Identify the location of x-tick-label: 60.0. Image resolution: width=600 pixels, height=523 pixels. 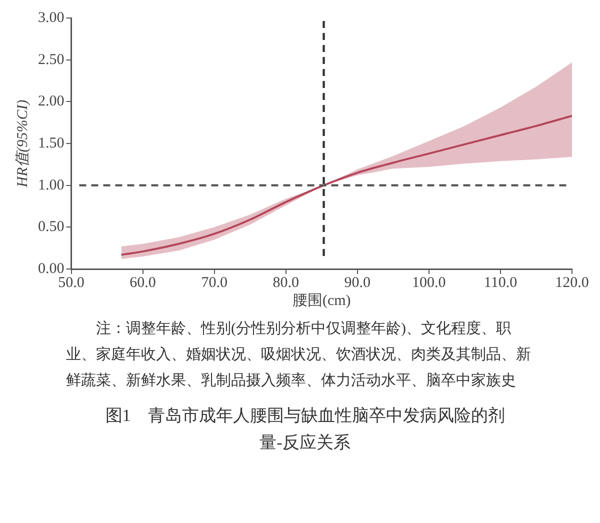
(143, 282).